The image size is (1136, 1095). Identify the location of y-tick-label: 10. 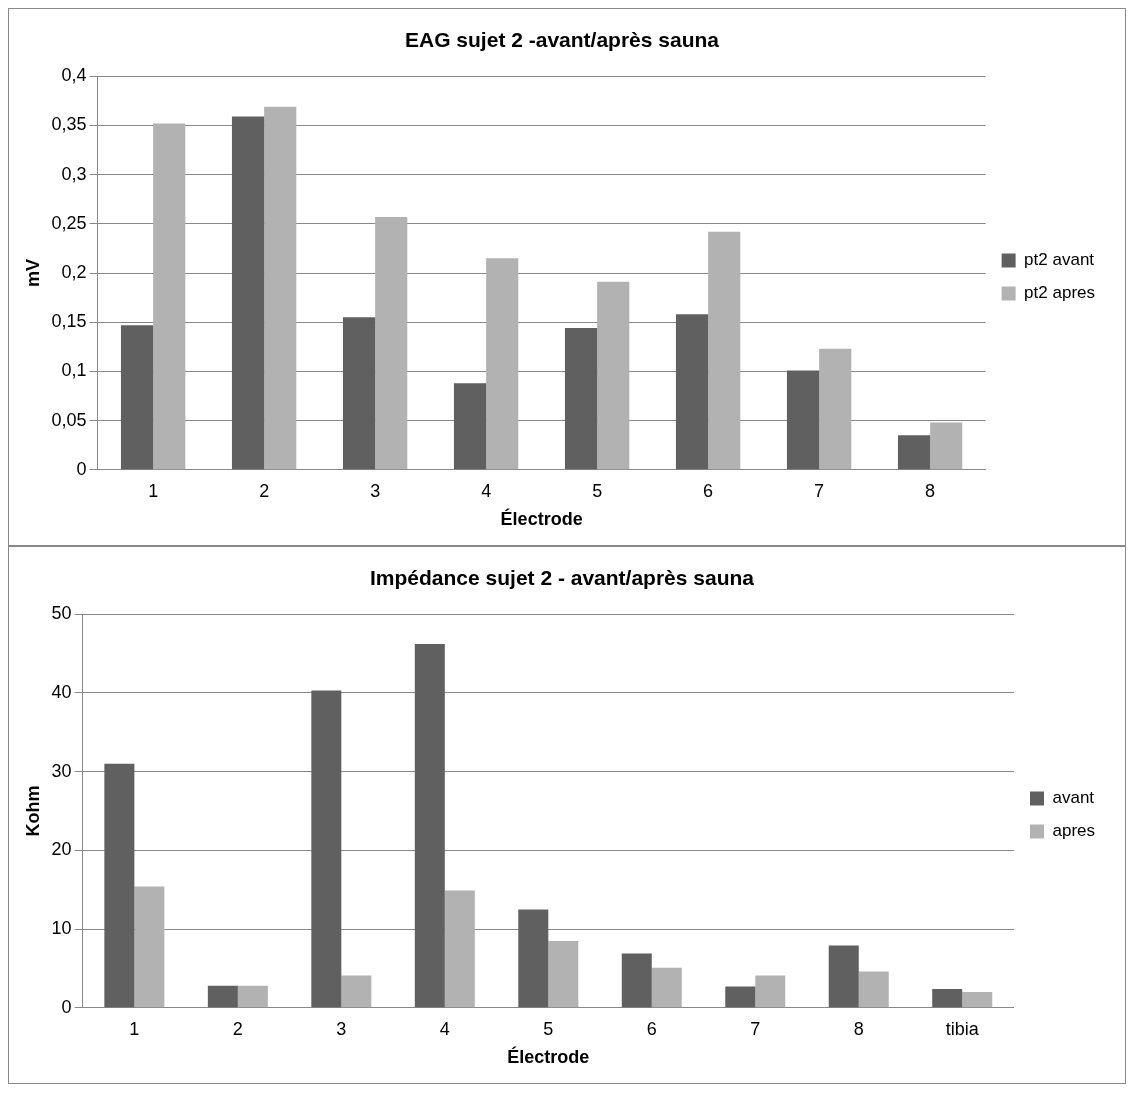
(61, 928).